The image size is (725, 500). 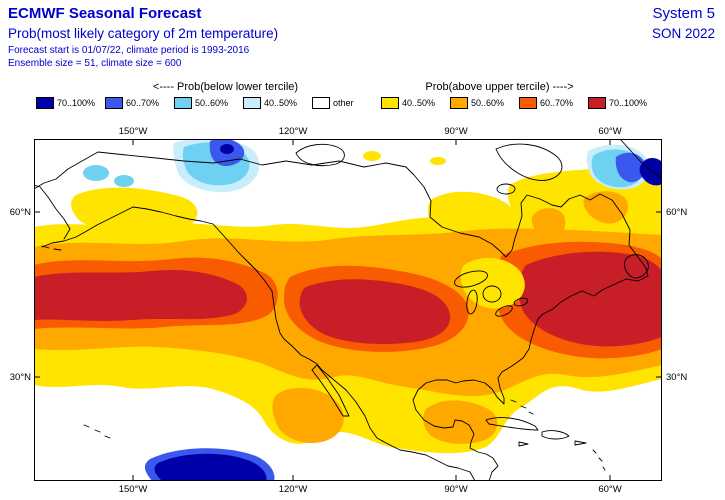 I want to click on legend-item-below-50-60: 50..60%, so click(x=208, y=103).